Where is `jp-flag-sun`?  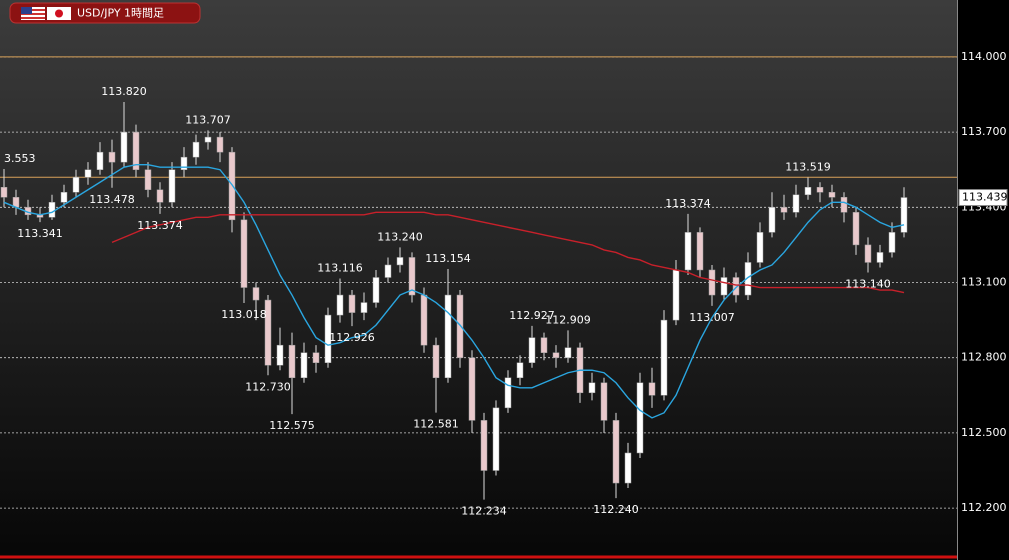
jp-flag-sun is located at coordinates (59, 13).